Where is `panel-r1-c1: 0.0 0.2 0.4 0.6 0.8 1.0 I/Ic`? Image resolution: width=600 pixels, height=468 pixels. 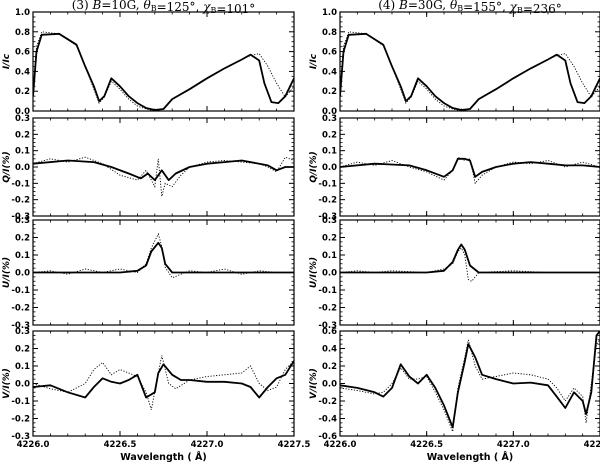 panel-r1-c1: 0.0 0.2 0.4 0.6 0.8 1.0 I/Ic is located at coordinates (148, 62).